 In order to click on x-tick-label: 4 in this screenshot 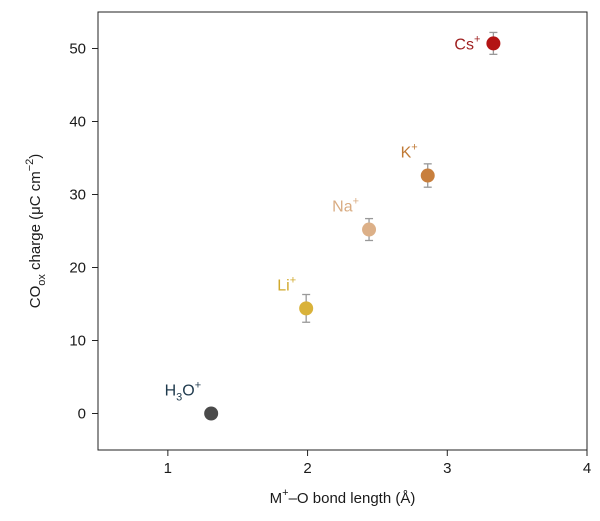, I will do `click(587, 468)`.